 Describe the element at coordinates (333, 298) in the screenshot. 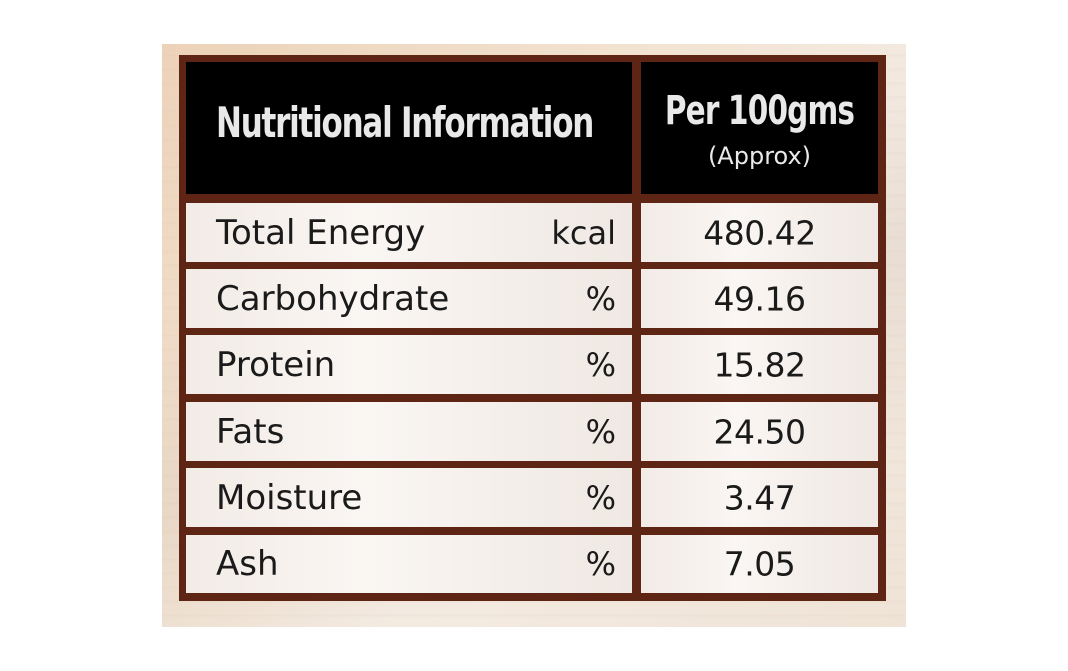

I see `nutrient-label: Carbohydrate` at that location.